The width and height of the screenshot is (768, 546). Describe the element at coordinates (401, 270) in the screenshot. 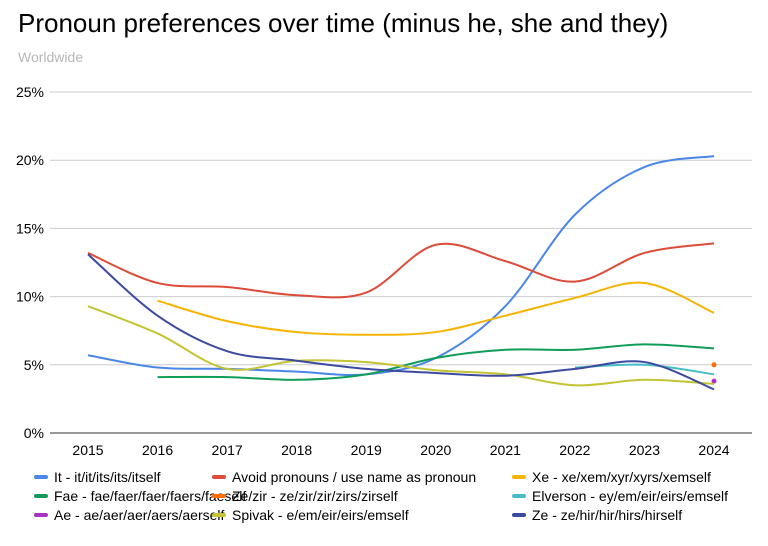

I see `series-line-avoid` at that location.